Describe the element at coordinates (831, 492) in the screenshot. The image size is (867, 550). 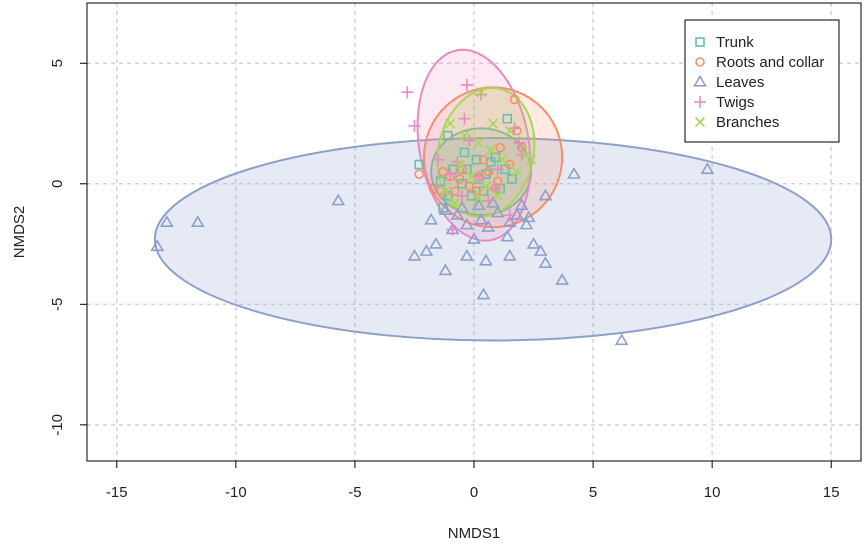
I see `x-tick-label: 15` at that location.